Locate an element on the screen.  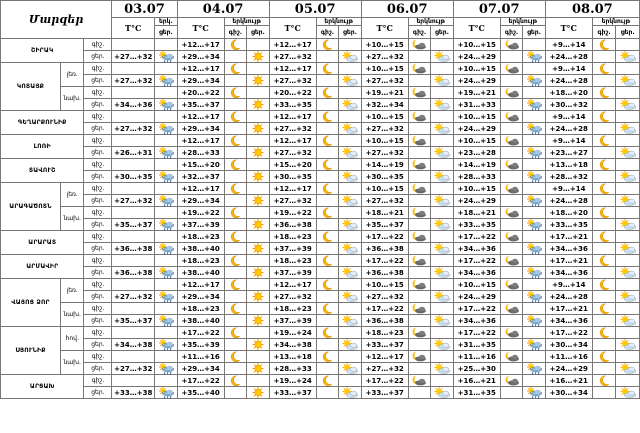
sky-header: երկնույթ is located at coordinates (615, 21).